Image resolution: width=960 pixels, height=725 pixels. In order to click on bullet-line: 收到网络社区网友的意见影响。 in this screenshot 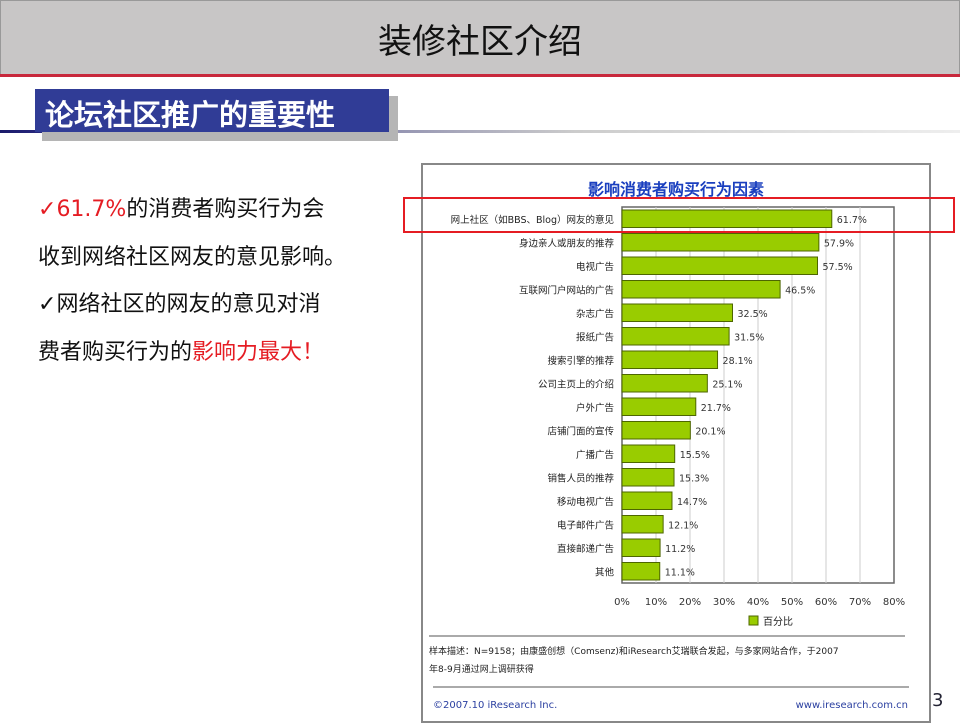, I will do `click(192, 258)`.